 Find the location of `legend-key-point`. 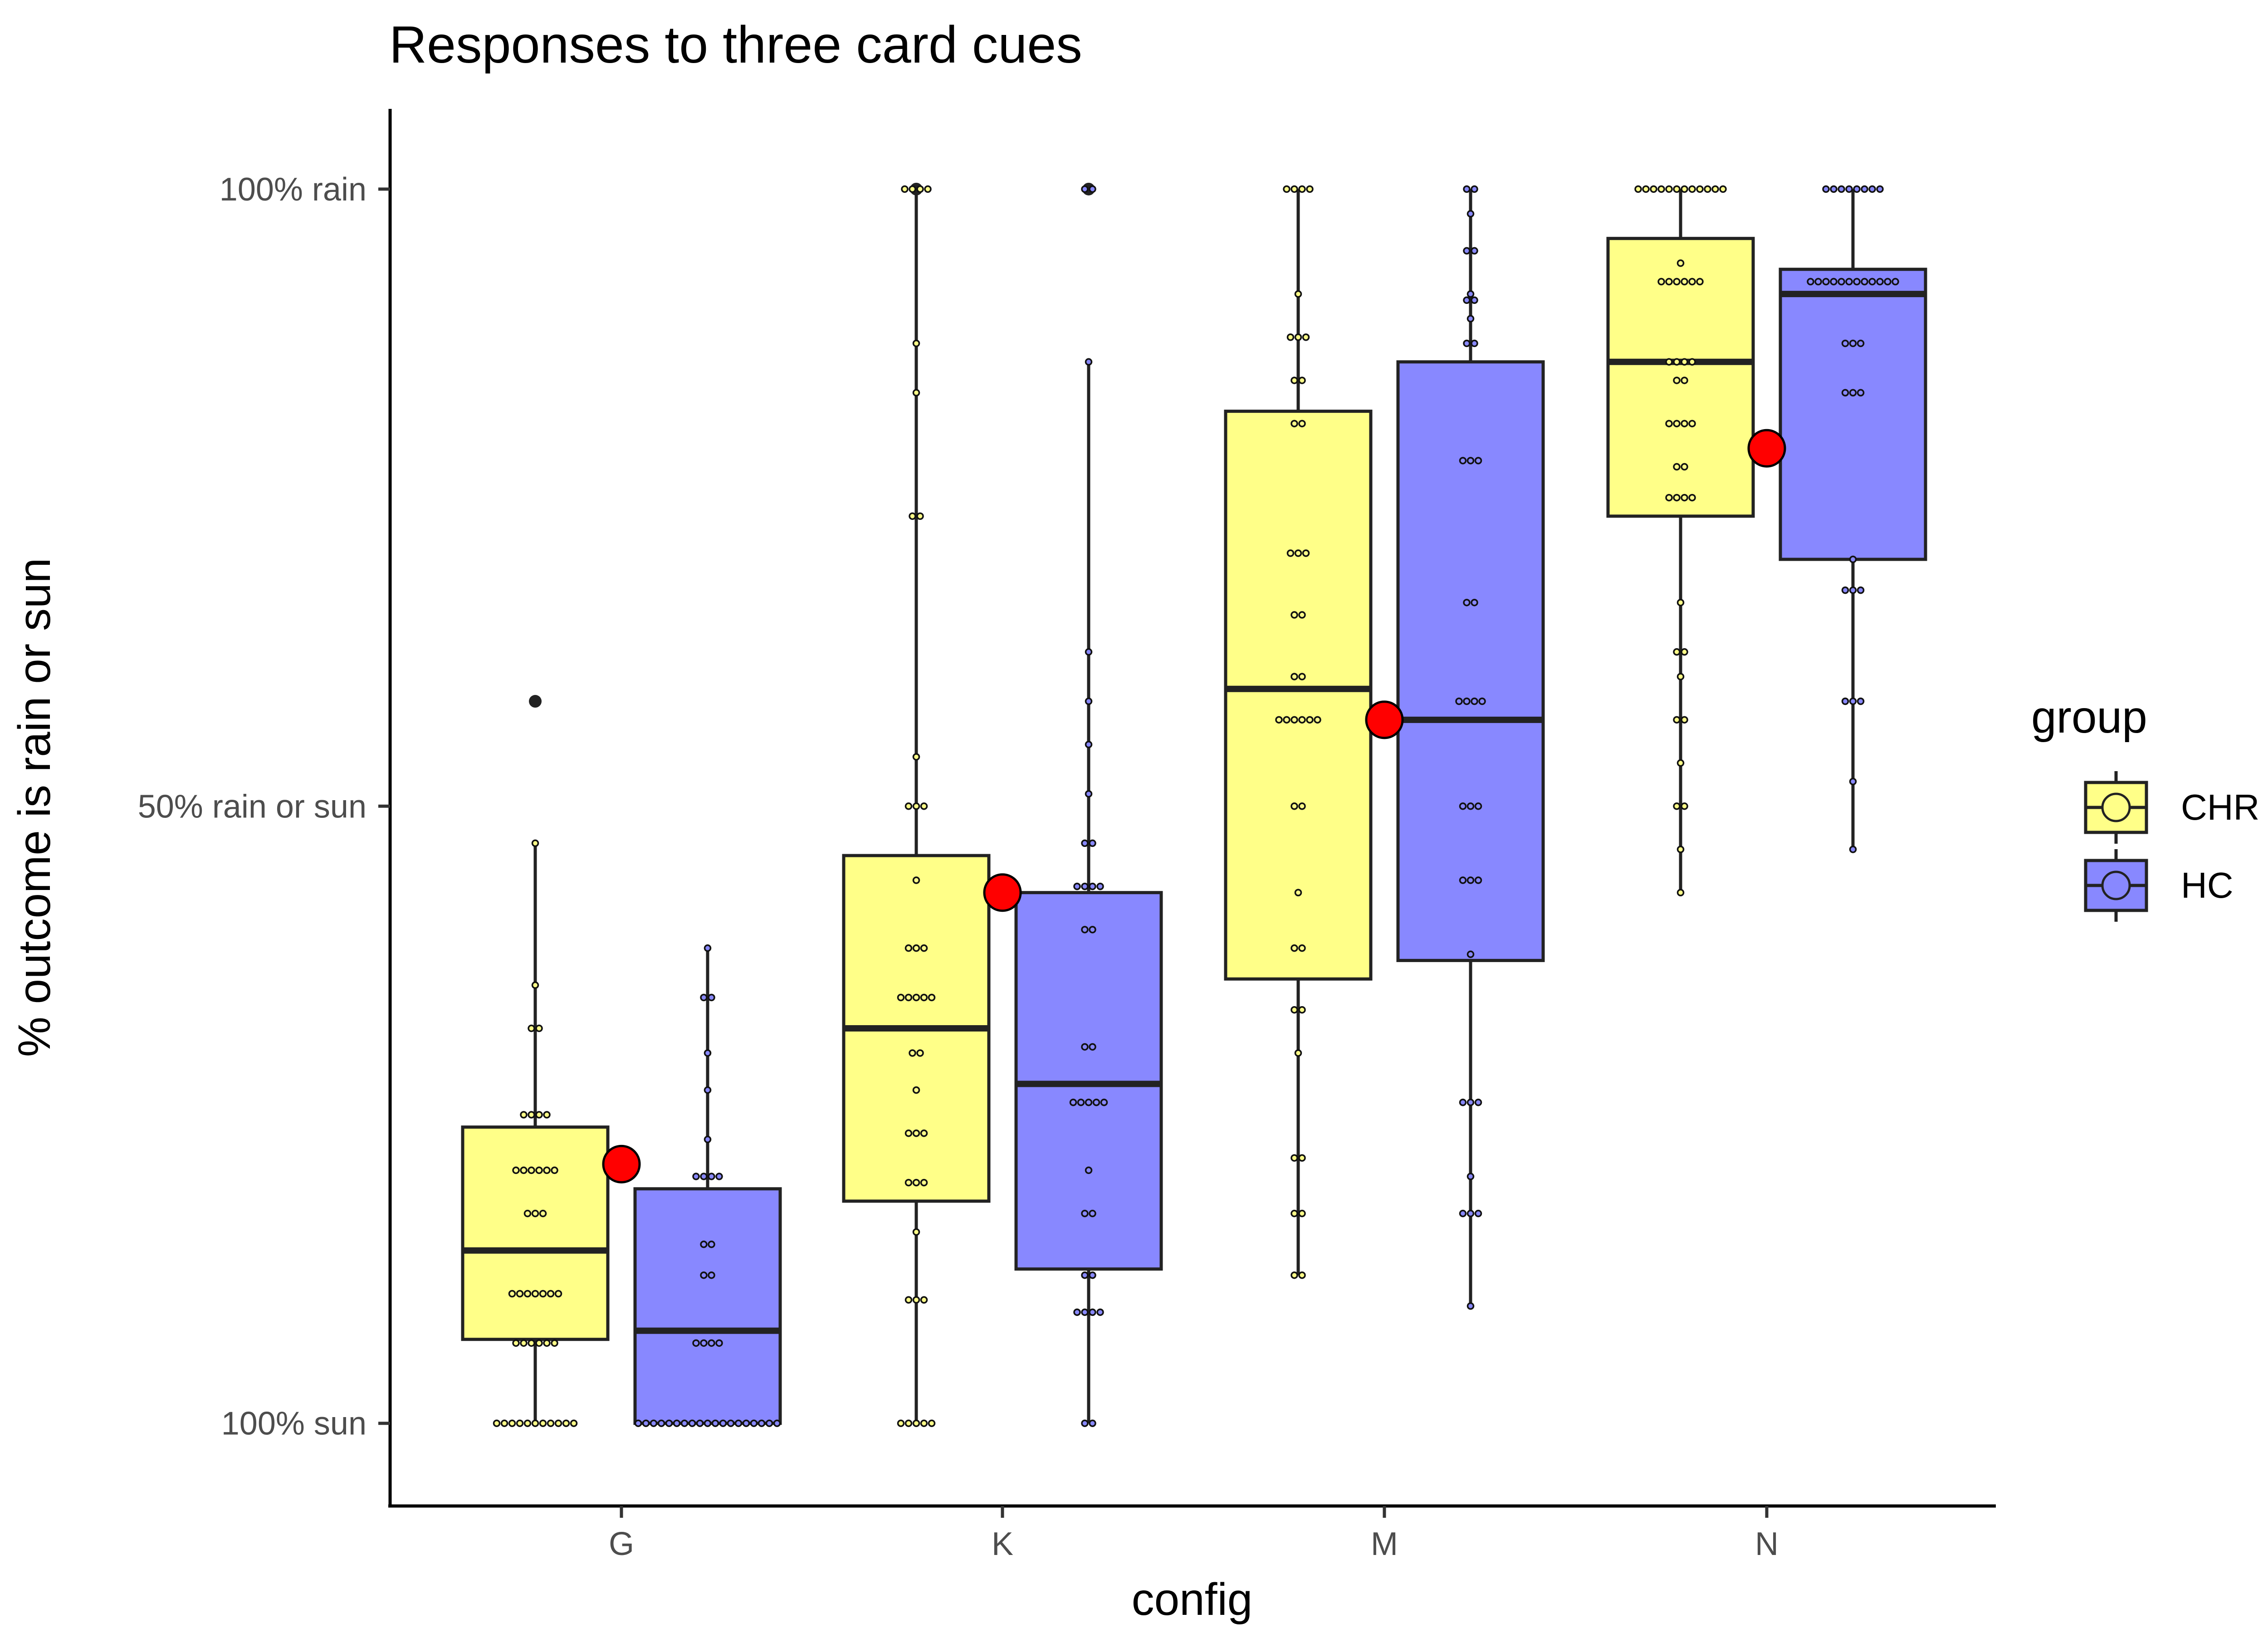

legend-key-point is located at coordinates (2116, 885).